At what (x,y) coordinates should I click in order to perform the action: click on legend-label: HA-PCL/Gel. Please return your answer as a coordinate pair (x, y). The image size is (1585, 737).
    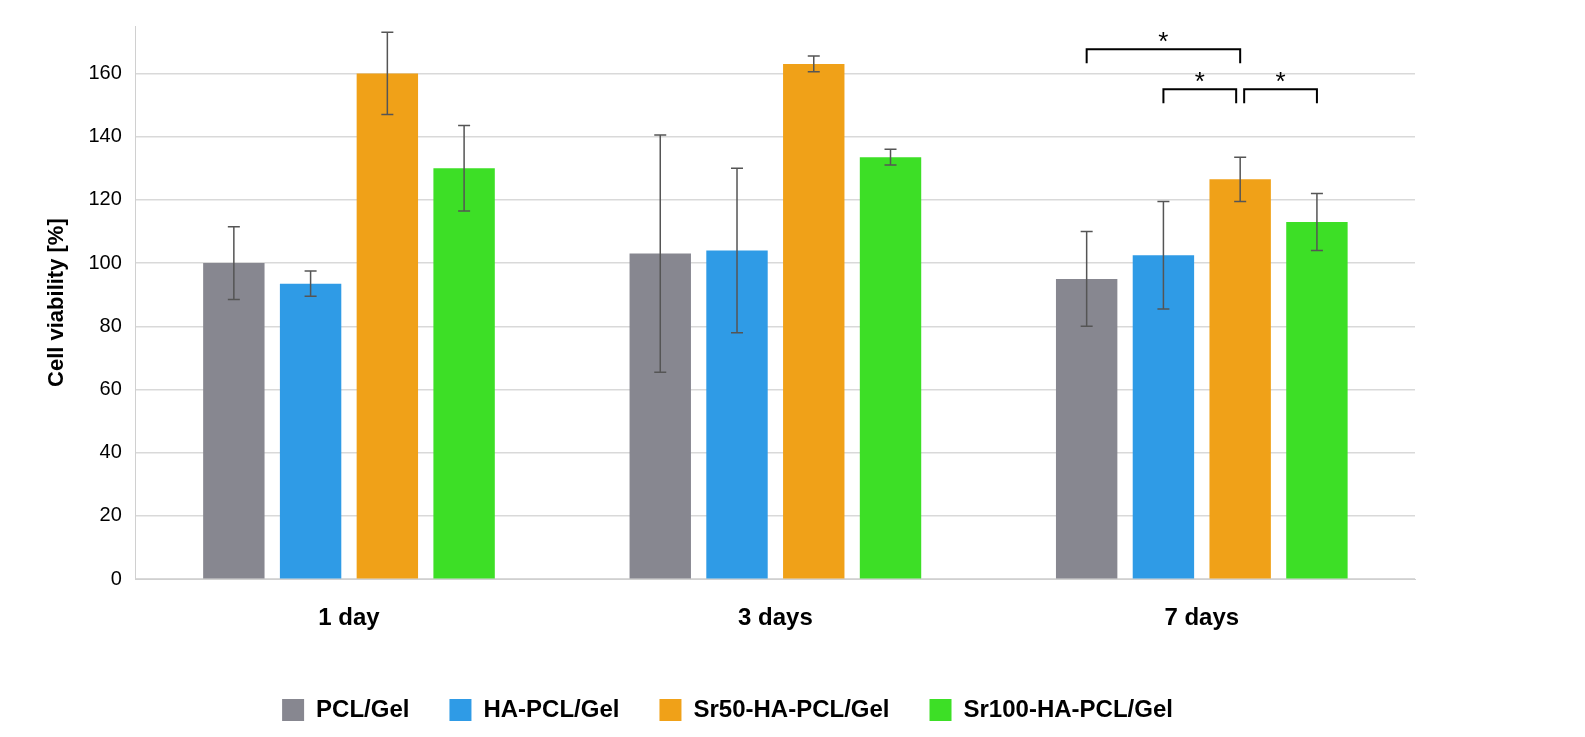
    Looking at the image, I should click on (551, 708).